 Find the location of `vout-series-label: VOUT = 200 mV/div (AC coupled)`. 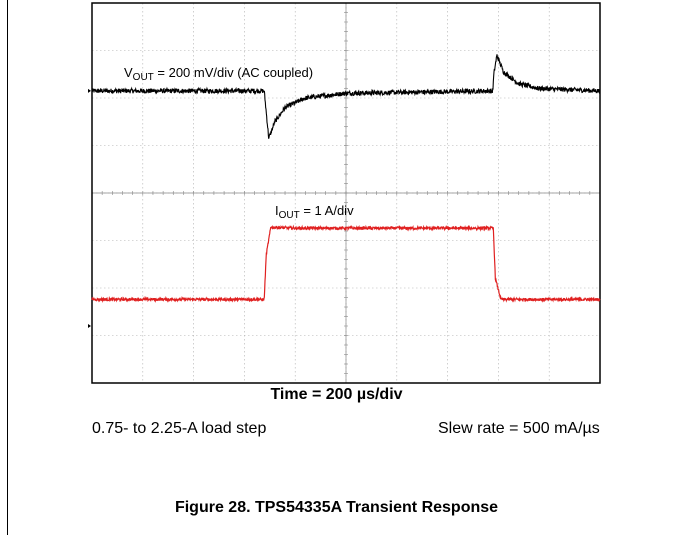

vout-series-label: VOUT = 200 mV/div (AC coupled) is located at coordinates (218, 74).